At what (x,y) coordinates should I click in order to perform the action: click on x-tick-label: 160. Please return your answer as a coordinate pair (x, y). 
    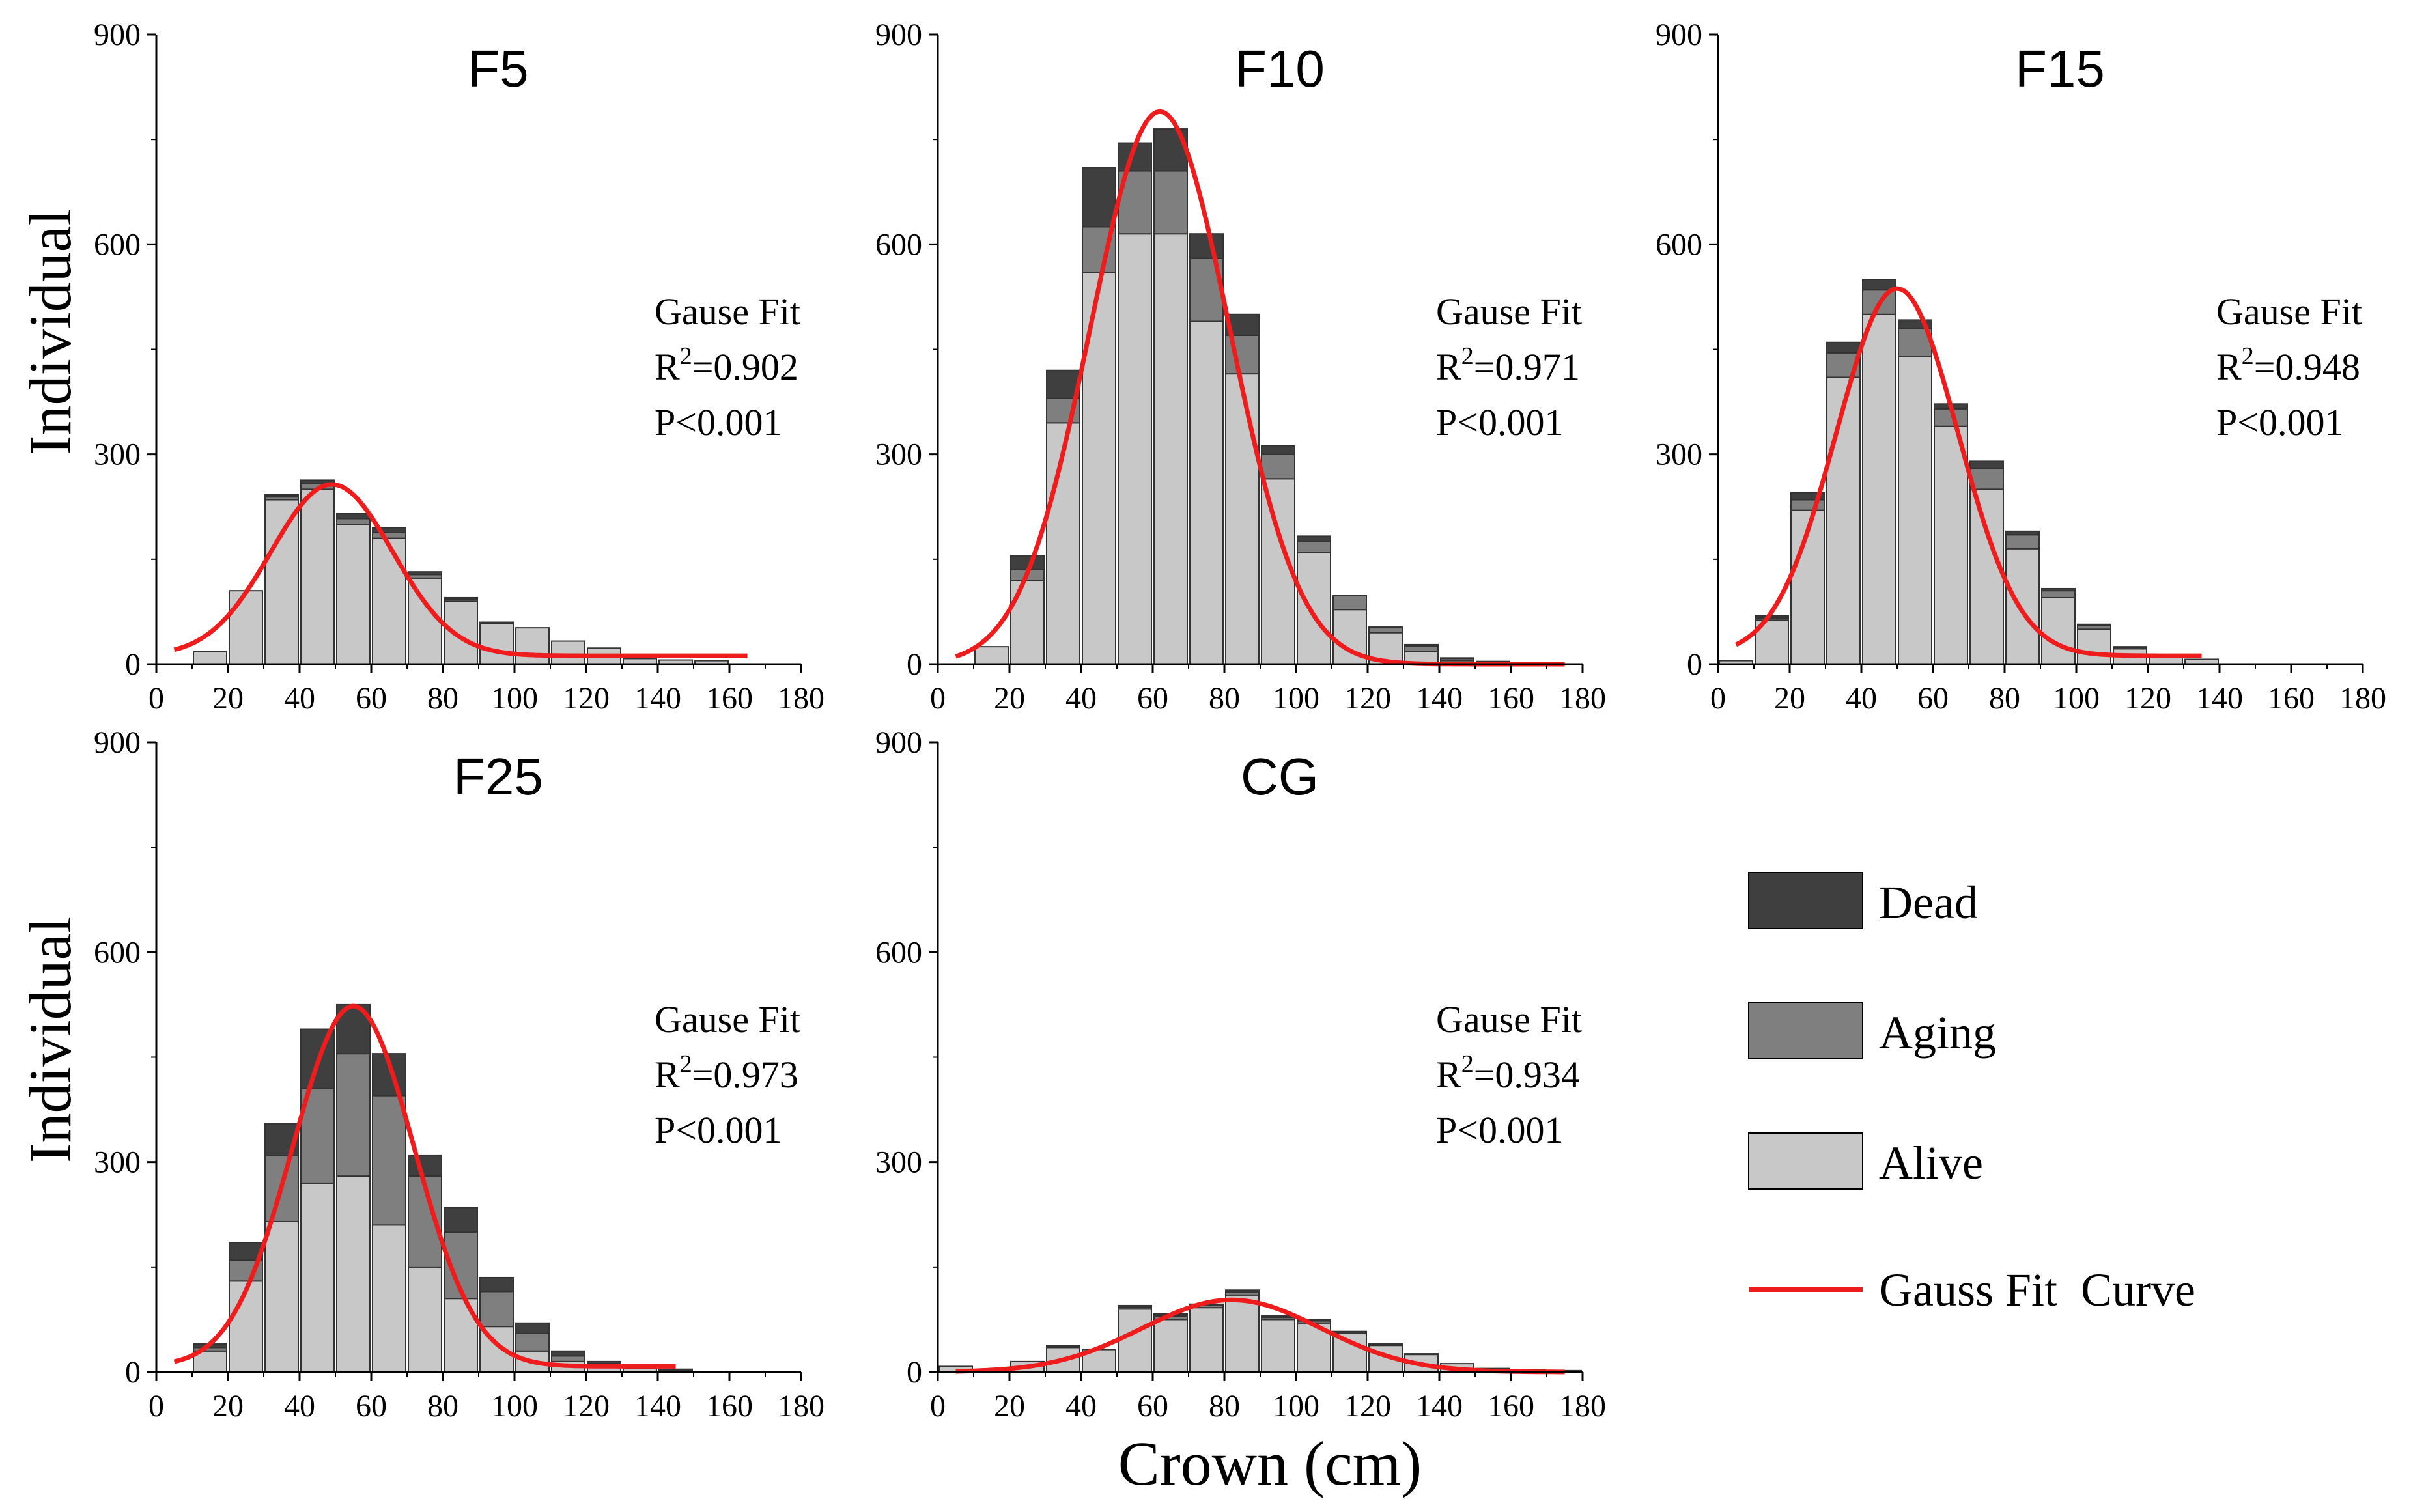
    Looking at the image, I should click on (2291, 699).